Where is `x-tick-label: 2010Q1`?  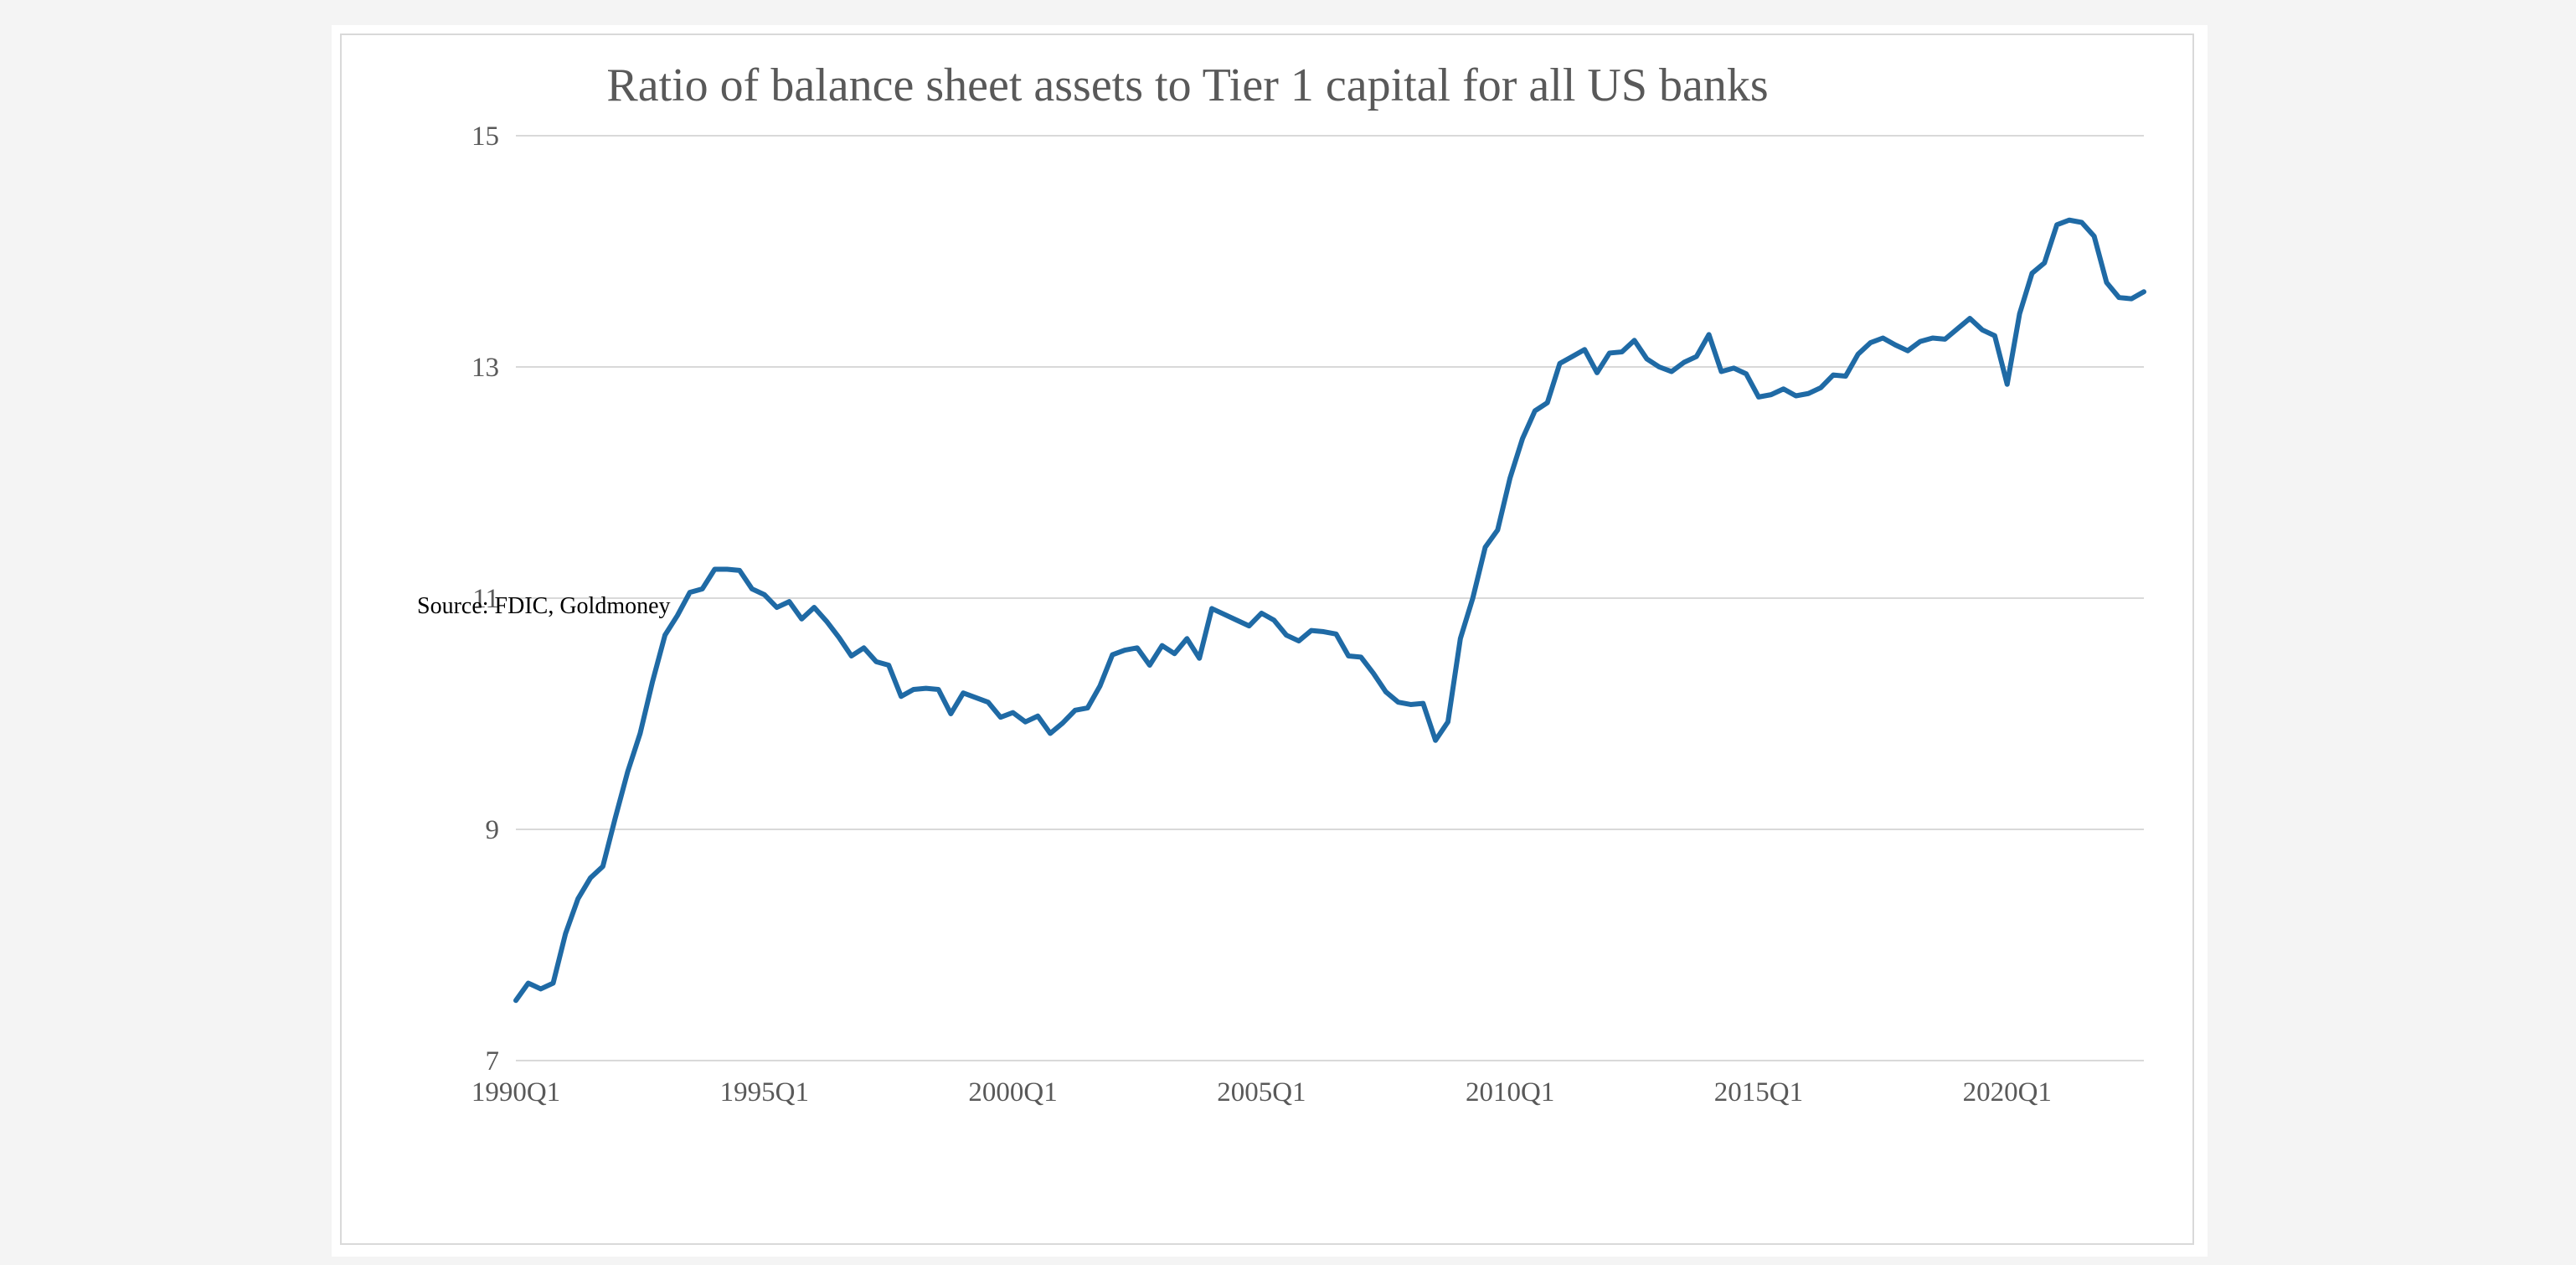
x-tick-label: 2010Q1 is located at coordinates (1510, 1092).